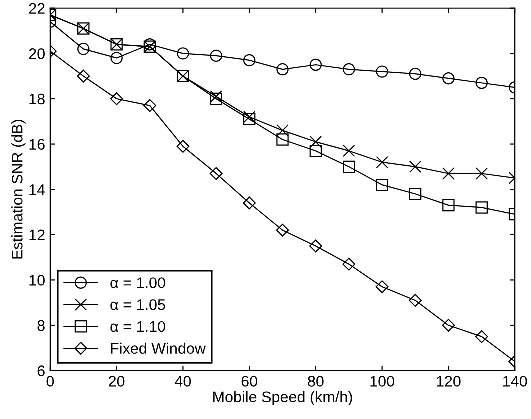 The height and width of the screenshot is (419, 531). I want to click on y-tick-label: 16, so click(37, 144).